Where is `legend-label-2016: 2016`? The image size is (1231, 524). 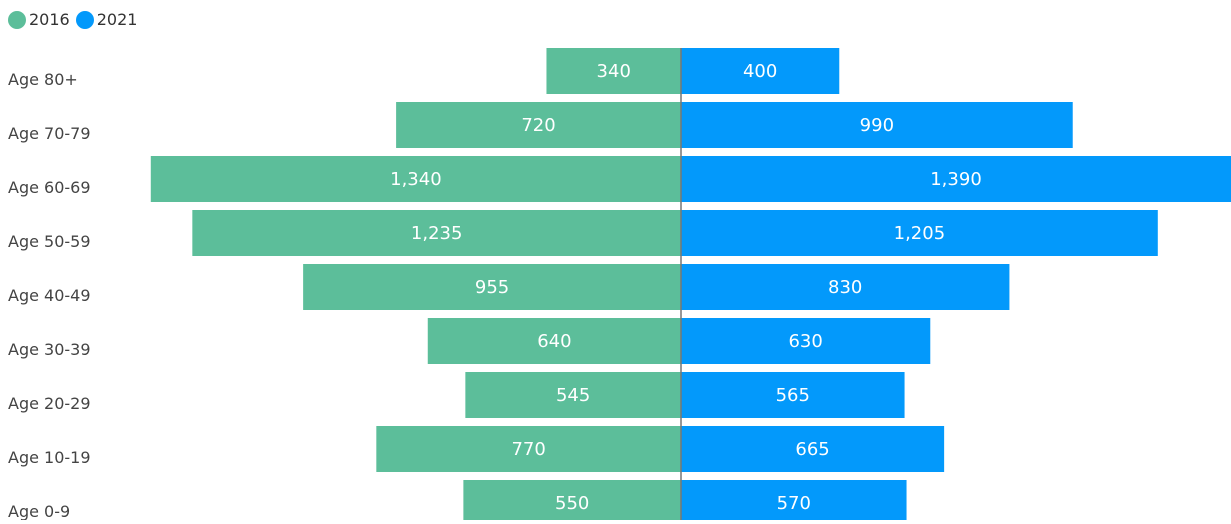
legend-label-2016: 2016 is located at coordinates (49, 19).